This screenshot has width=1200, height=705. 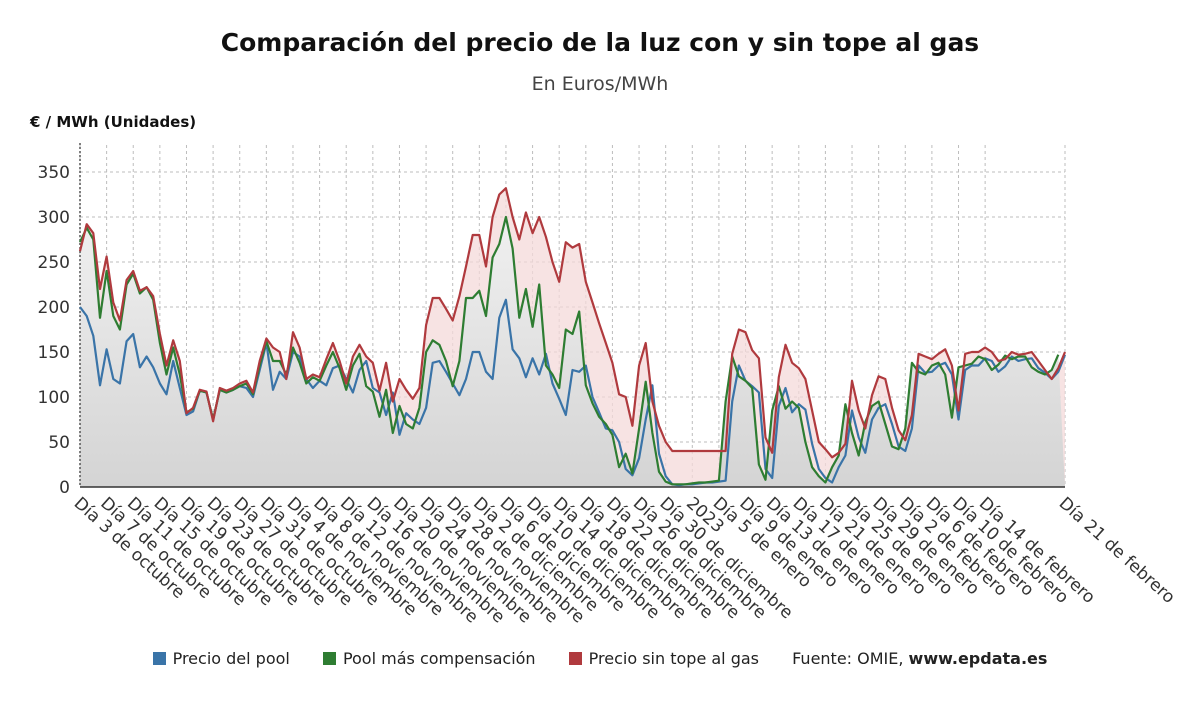 I want to click on y-tick-label: 300, so click(x=54, y=218).